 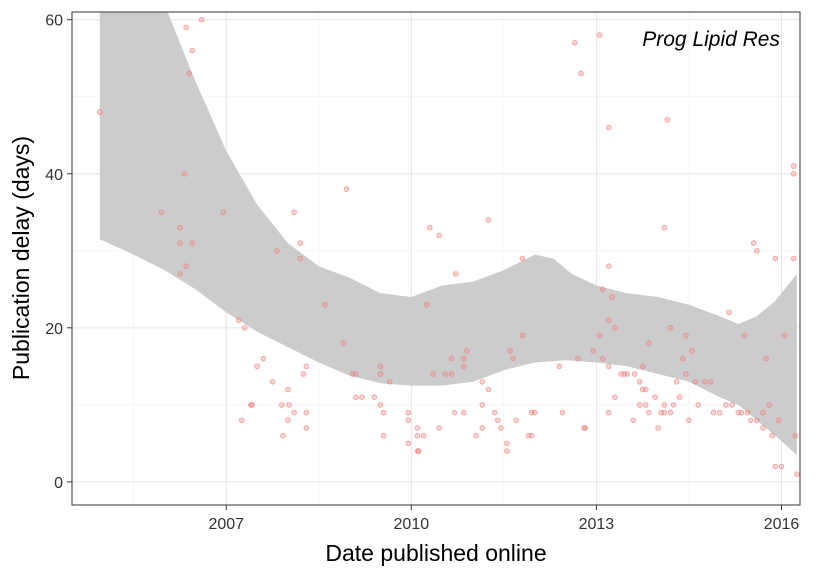 What do you see at coordinates (226, 524) in the screenshot?
I see `x-tick-label: 2007` at bounding box center [226, 524].